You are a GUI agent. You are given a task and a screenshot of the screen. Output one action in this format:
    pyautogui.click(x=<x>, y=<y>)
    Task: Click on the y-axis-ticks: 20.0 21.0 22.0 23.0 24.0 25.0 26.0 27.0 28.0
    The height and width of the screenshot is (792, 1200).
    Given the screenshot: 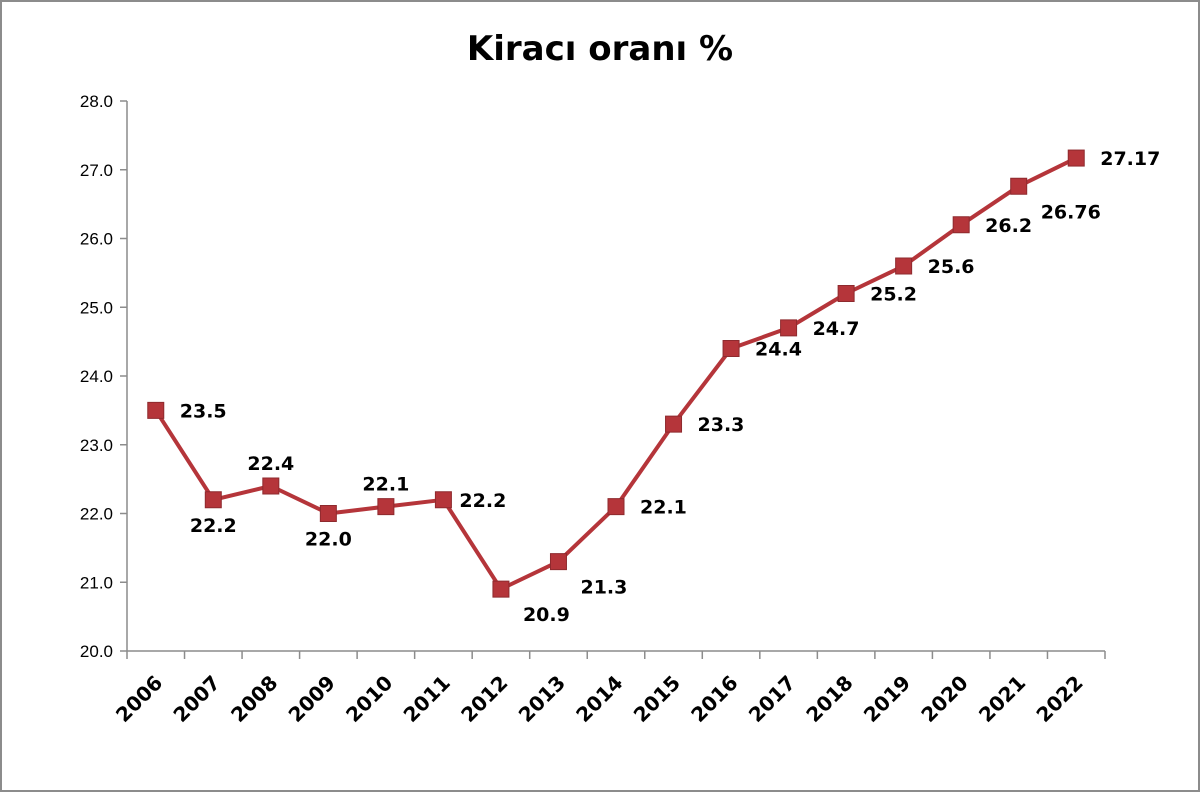 What is the action you would take?
    pyautogui.click(x=103, y=376)
    